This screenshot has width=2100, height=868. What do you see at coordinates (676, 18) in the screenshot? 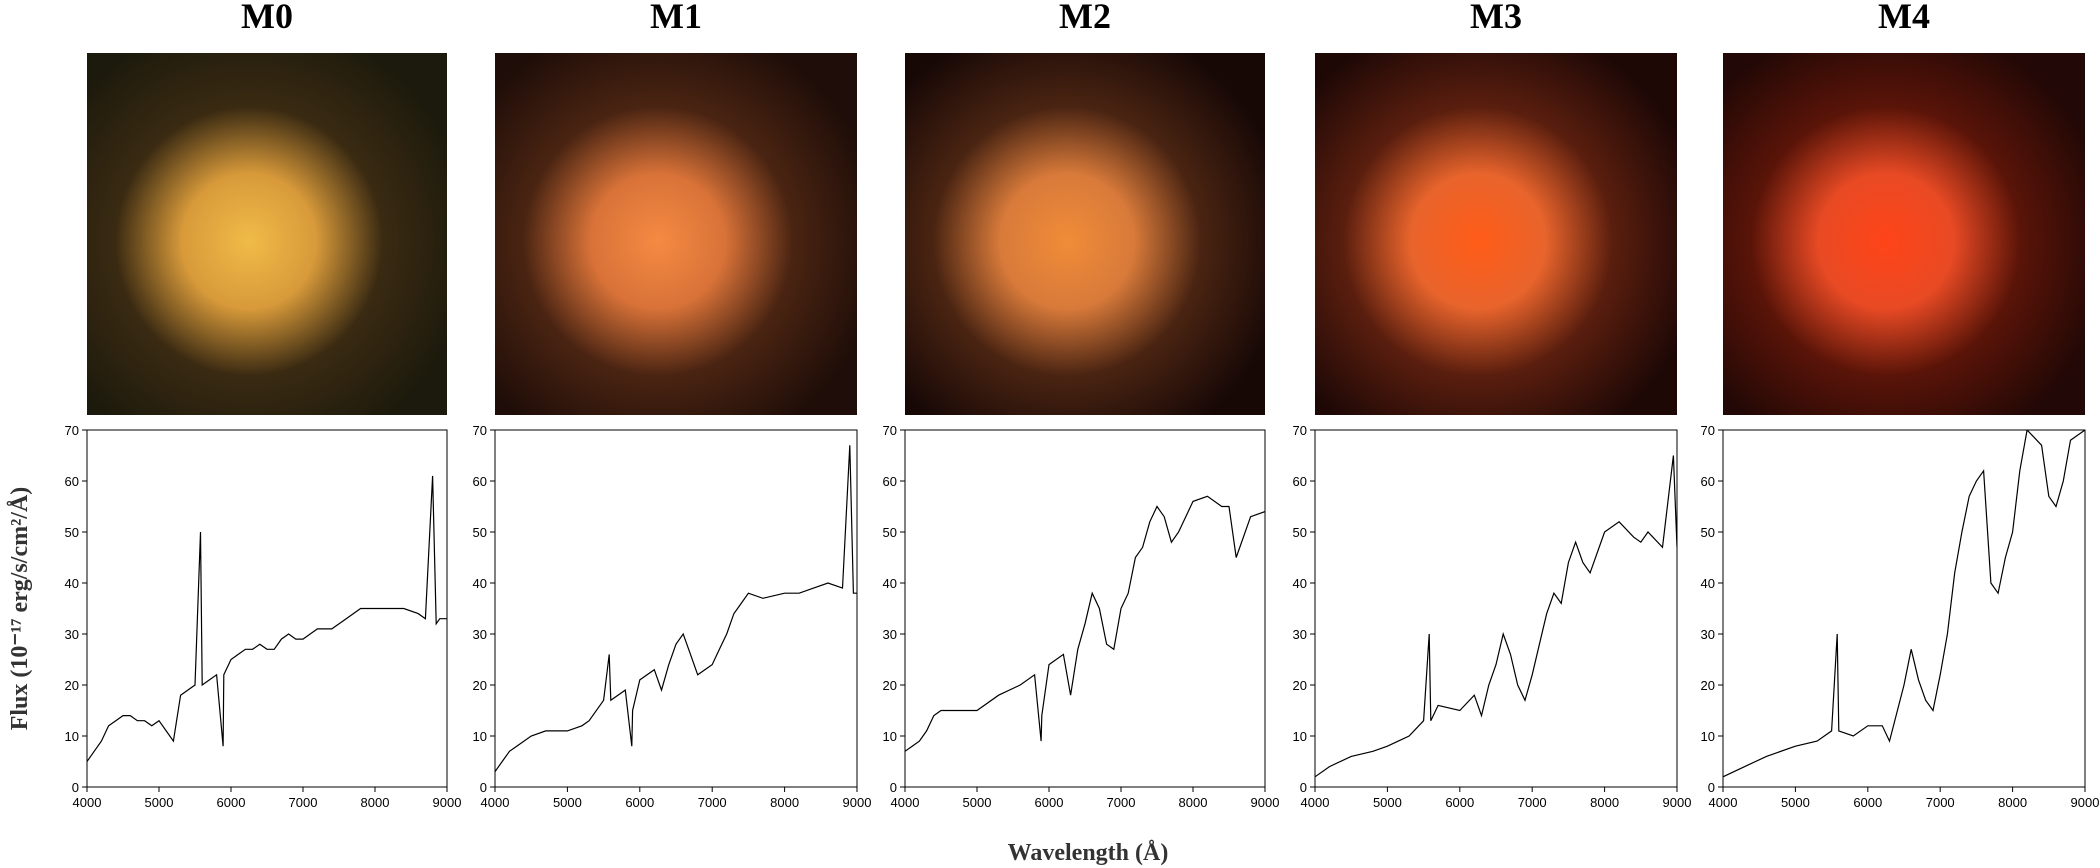
I see `panel-title: M1` at bounding box center [676, 18].